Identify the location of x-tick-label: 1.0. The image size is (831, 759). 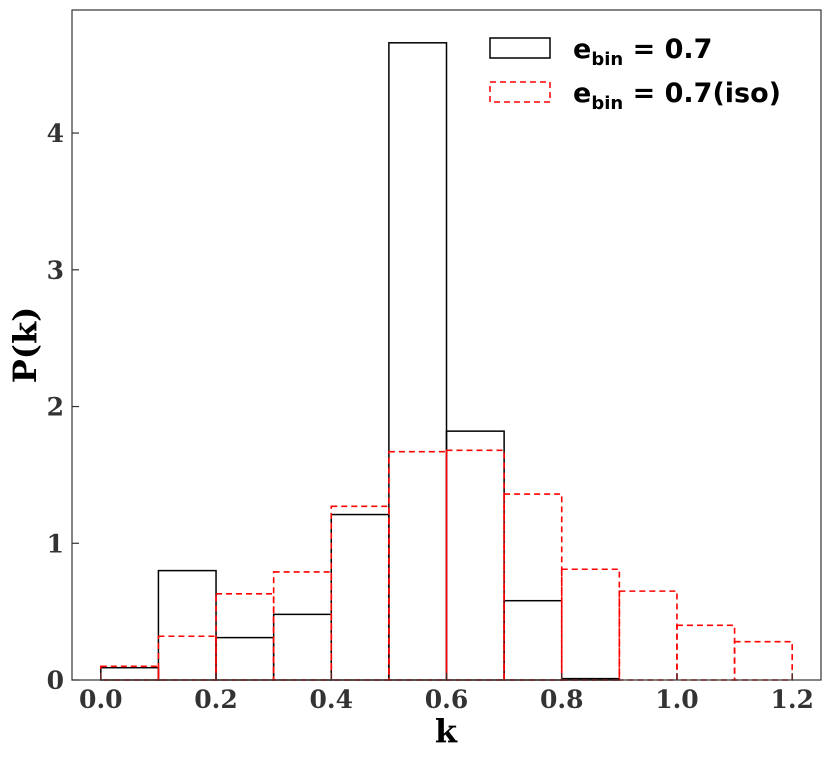
(677, 699).